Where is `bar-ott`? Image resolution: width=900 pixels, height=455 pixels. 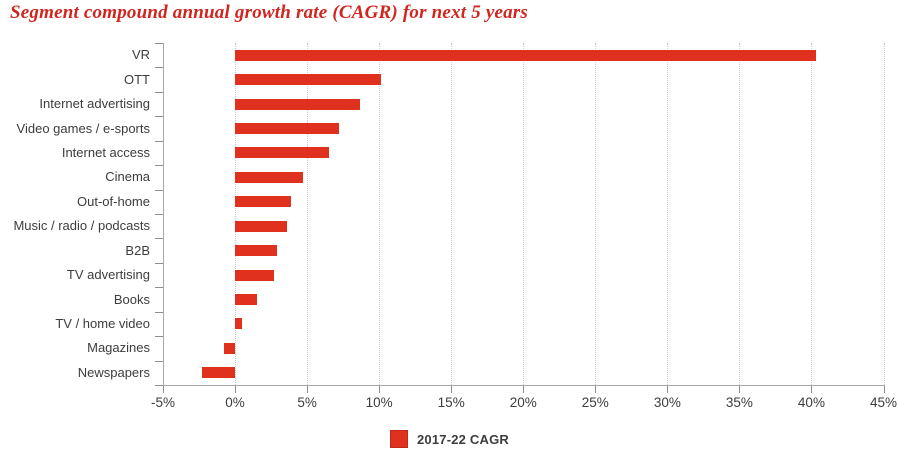 bar-ott is located at coordinates (308, 80).